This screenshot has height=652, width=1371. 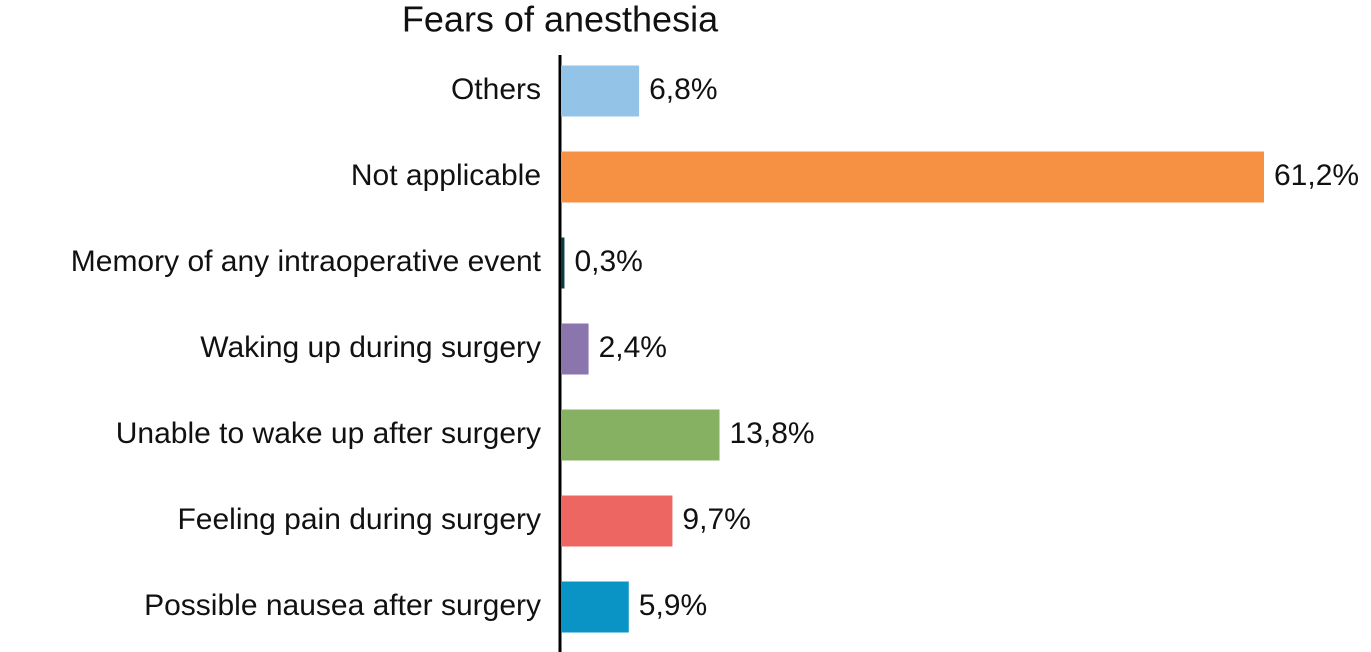 What do you see at coordinates (673, 605) in the screenshot?
I see `value-label: 5,9%` at bounding box center [673, 605].